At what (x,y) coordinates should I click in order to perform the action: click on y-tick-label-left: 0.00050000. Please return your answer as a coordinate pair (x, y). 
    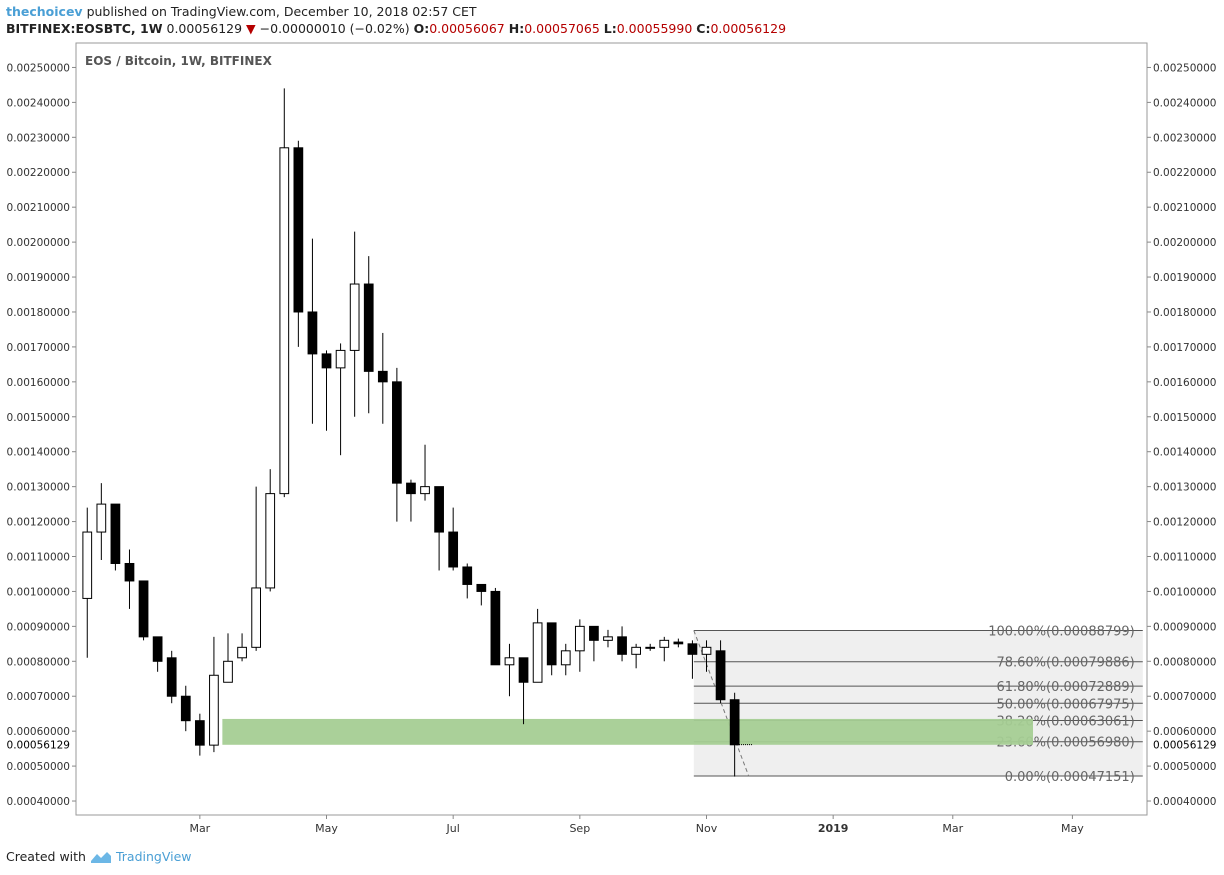
    Looking at the image, I should click on (38, 767).